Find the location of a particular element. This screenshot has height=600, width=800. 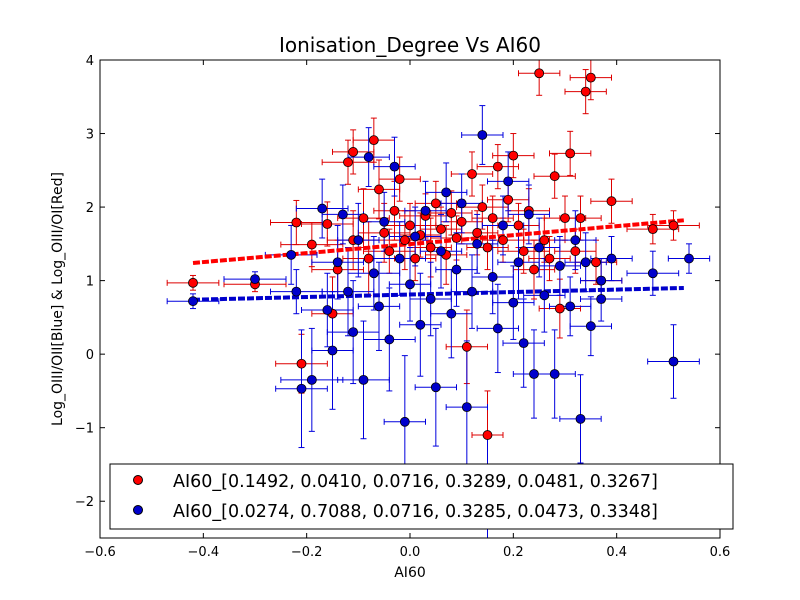

x-axis-label: AI60 is located at coordinates (410, 573).